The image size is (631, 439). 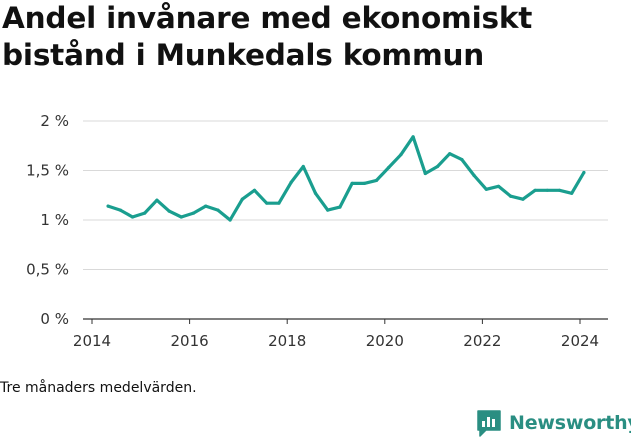 I want to click on x-tick-label: 2024, so click(x=580, y=341).